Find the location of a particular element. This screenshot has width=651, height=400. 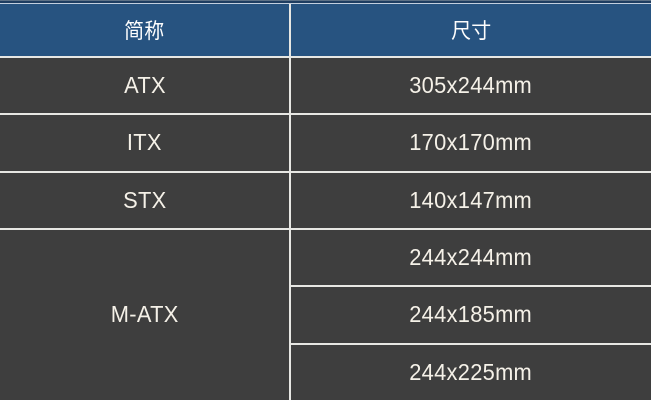

size-text: 244x185mm is located at coordinates (471, 314).